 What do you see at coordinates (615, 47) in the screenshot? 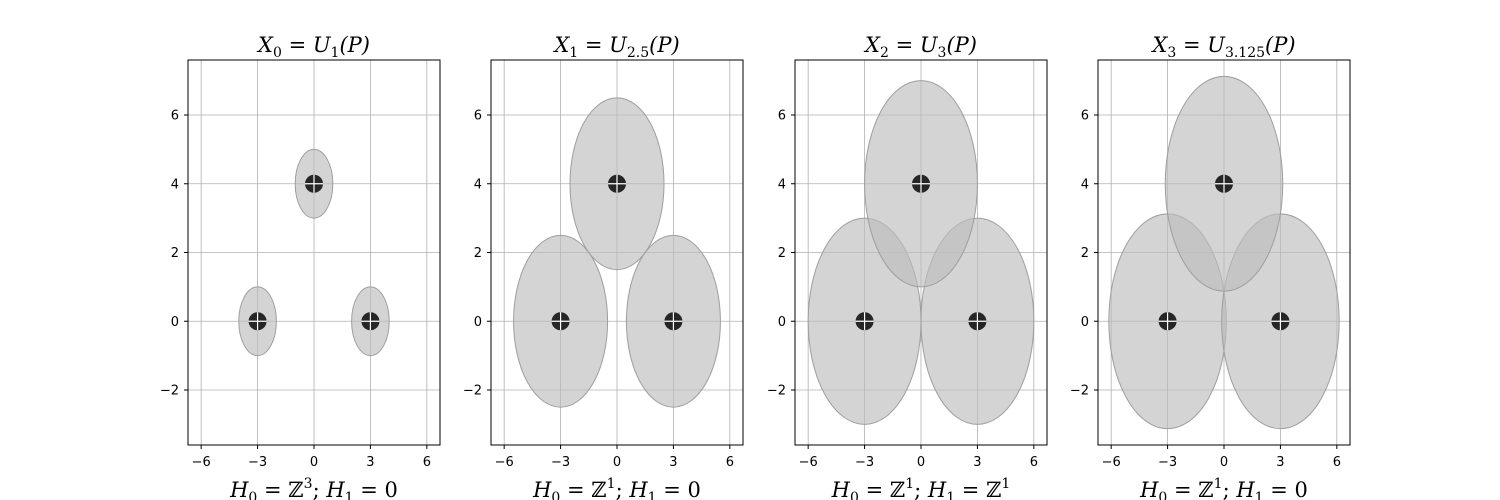
I see `panel-title: X1 = U2.5(P)` at bounding box center [615, 47].